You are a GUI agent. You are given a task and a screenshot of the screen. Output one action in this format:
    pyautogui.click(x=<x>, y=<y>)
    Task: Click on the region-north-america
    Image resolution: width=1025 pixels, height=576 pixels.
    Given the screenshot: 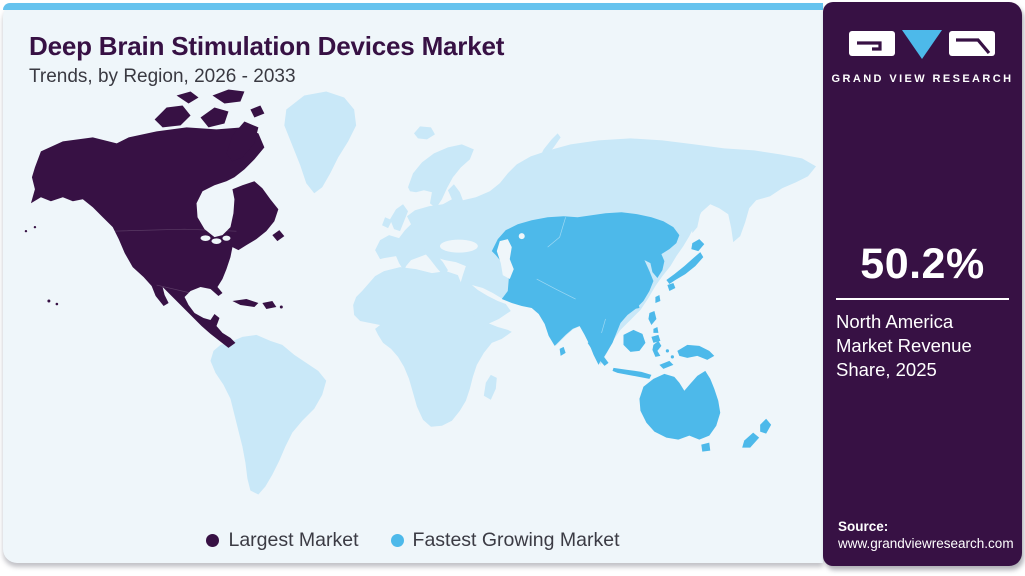 What is the action you would take?
    pyautogui.click(x=154, y=218)
    